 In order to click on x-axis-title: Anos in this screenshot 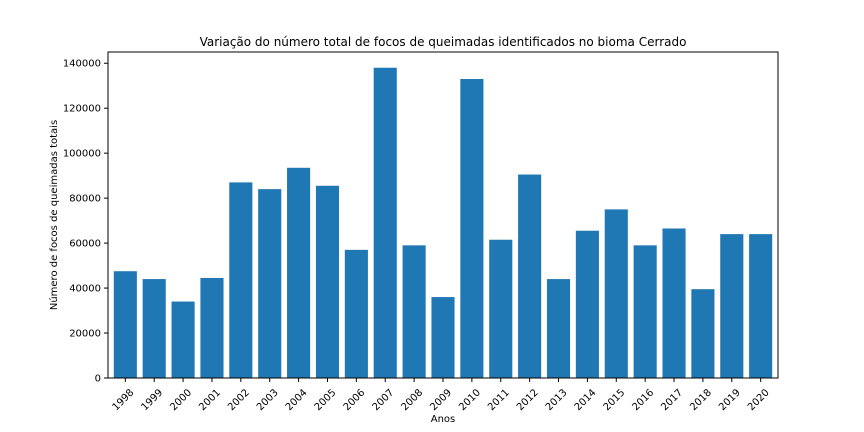, I will do `click(443, 419)`.